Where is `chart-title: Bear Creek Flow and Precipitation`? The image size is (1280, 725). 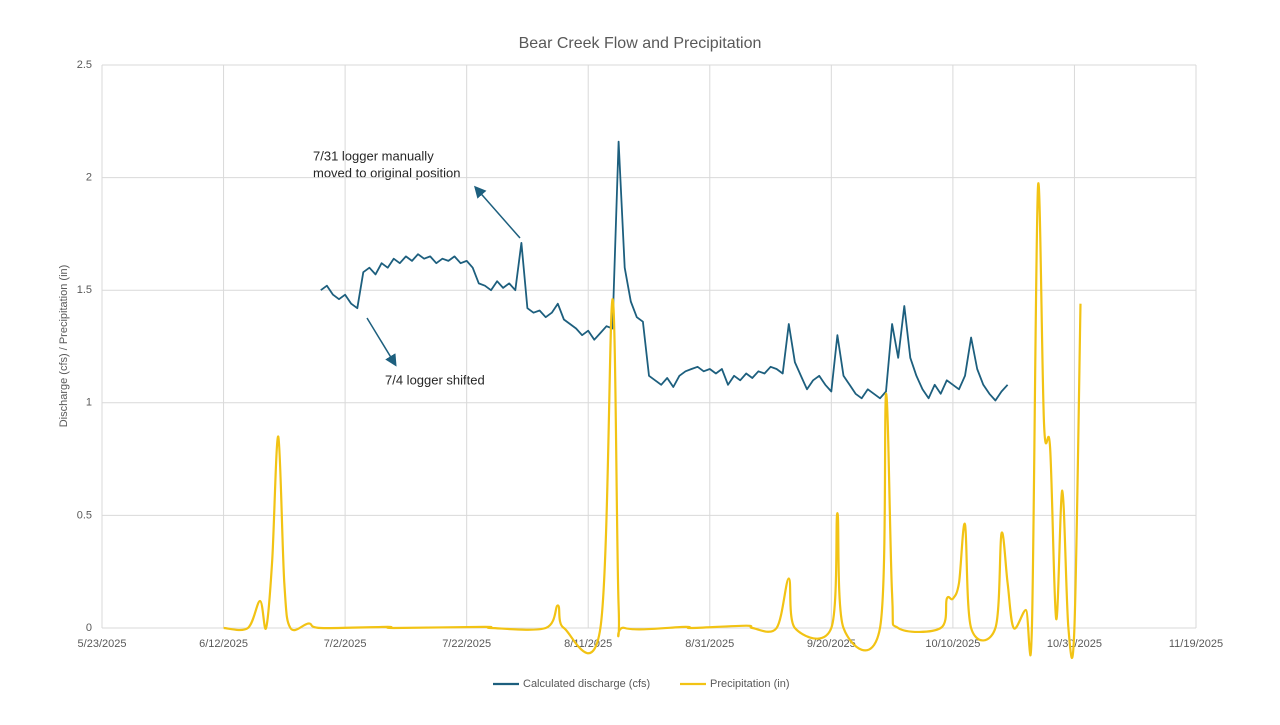 chart-title: Bear Creek Flow and Precipitation is located at coordinates (640, 43).